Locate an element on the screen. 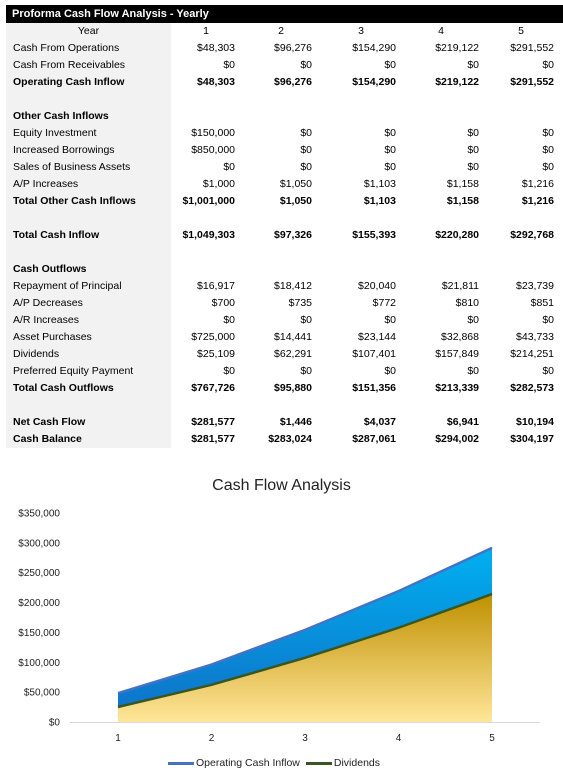  row-label: A/R Increases is located at coordinates (88, 320).